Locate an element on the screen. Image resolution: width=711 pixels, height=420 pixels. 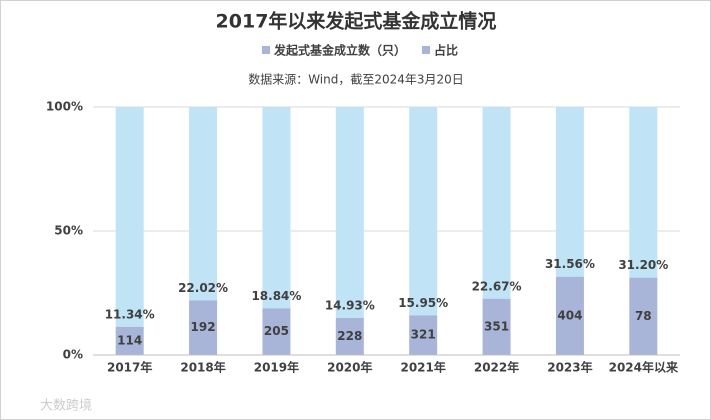
x-tick-label: 2017年 is located at coordinates (129, 367).